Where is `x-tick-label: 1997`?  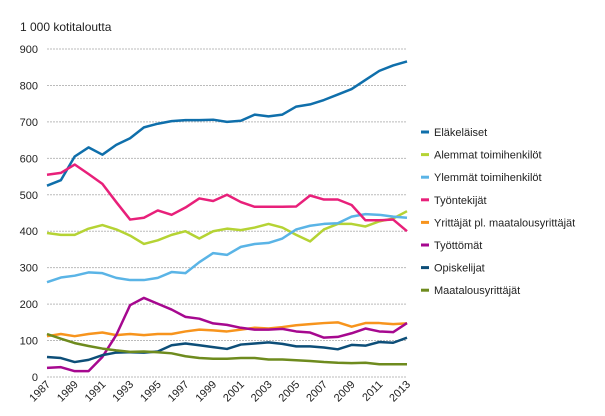 x-tick-label: 1997 is located at coordinates (179, 392).